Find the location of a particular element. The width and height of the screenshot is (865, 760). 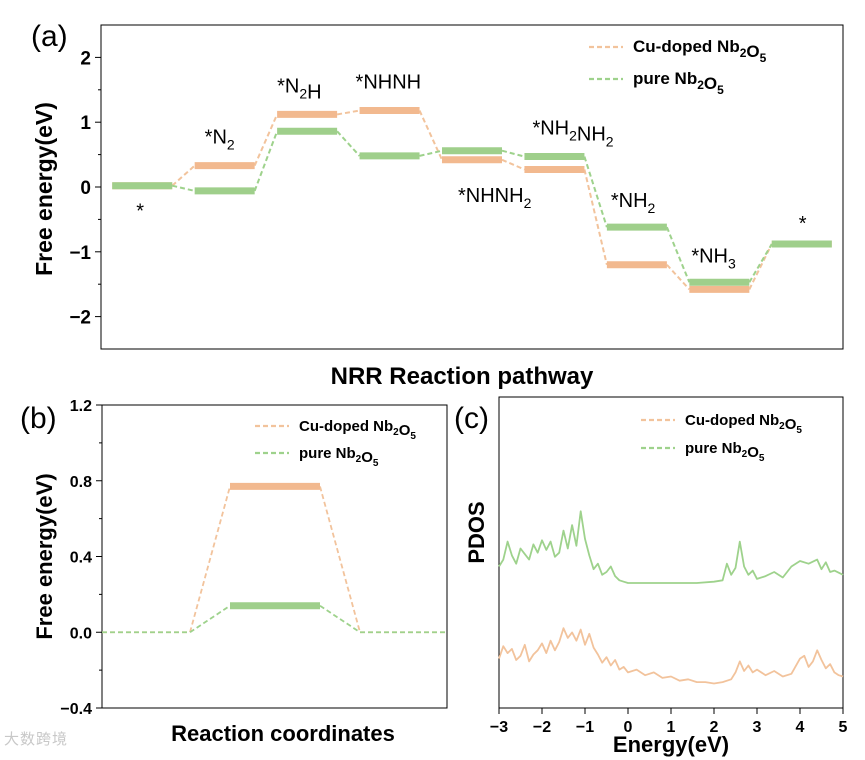

y-tick-label-b: 0.8 is located at coordinates (81, 482).